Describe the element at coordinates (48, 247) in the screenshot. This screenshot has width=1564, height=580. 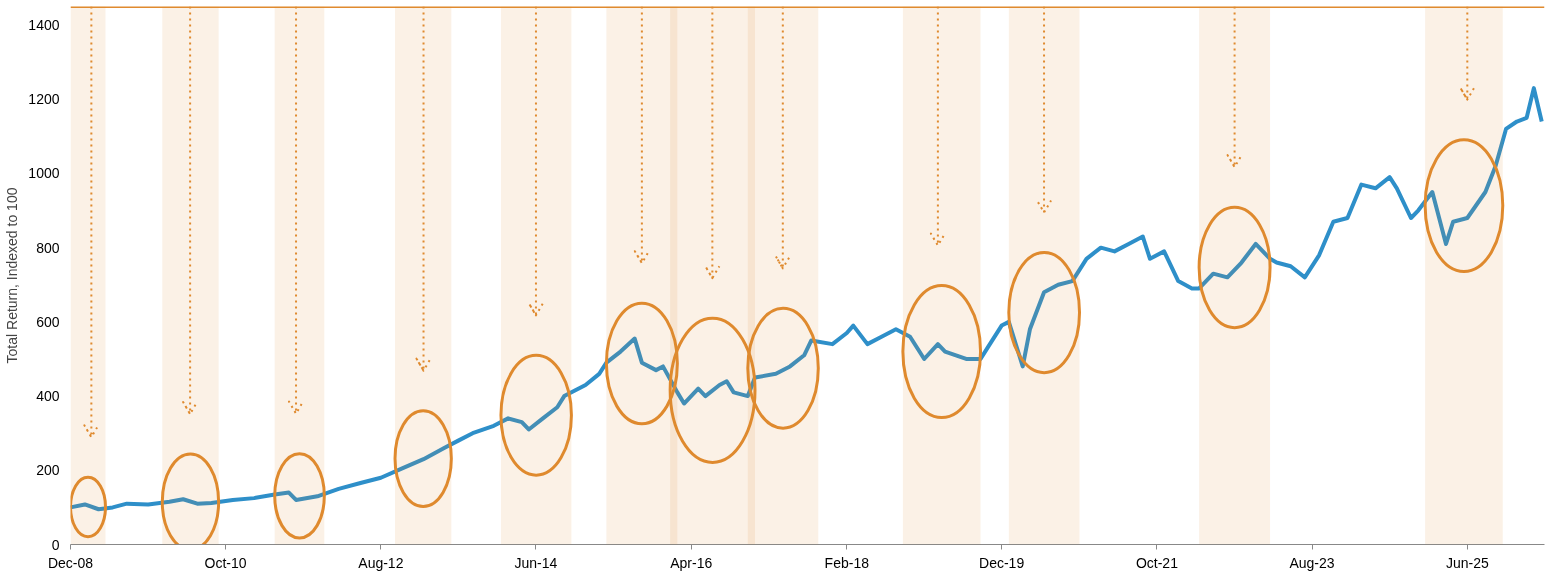
I see `y-tick-label: 800` at that location.